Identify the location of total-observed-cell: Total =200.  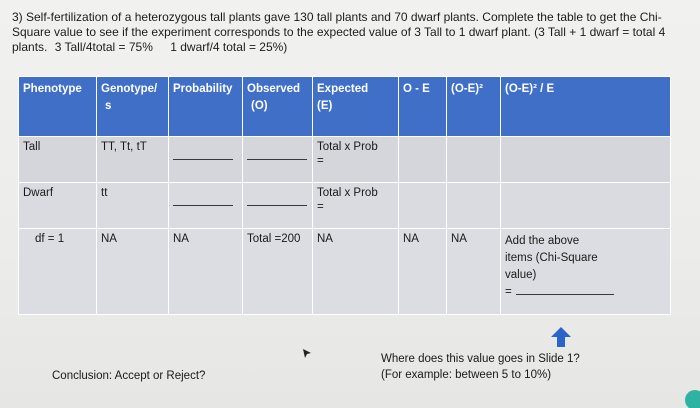
(277, 271).